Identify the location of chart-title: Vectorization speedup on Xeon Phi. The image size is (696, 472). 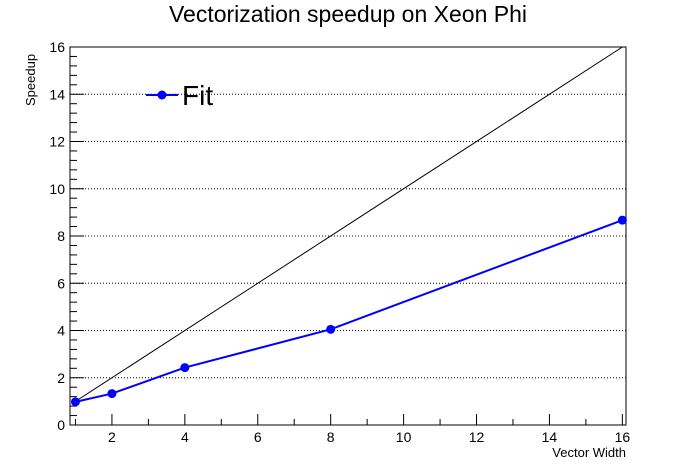
(348, 14).